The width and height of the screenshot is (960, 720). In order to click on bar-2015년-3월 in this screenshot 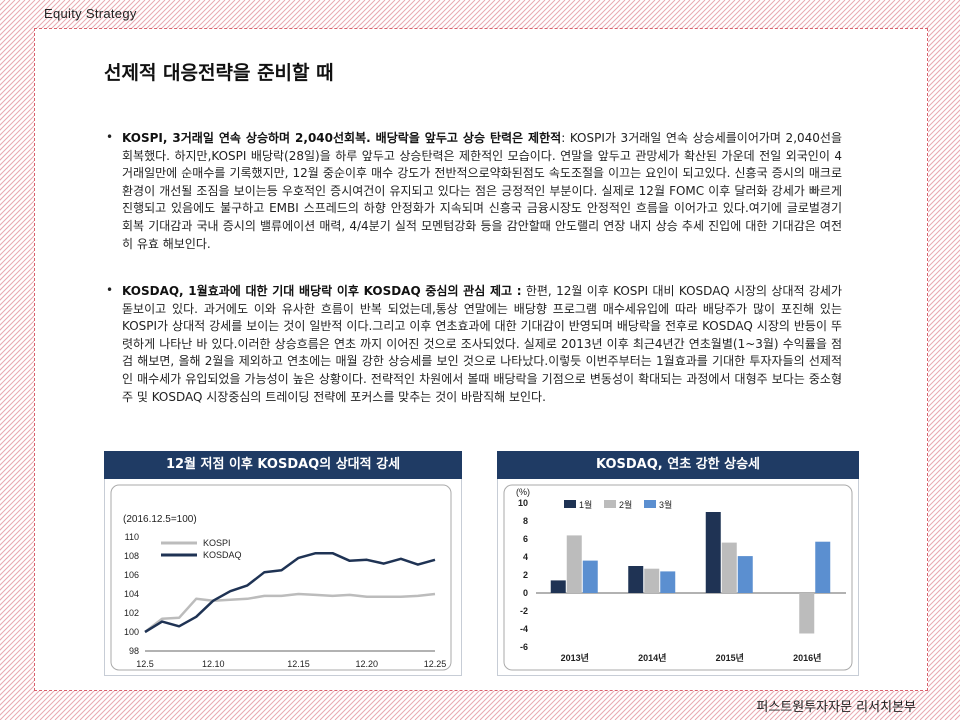, I will do `click(745, 574)`.